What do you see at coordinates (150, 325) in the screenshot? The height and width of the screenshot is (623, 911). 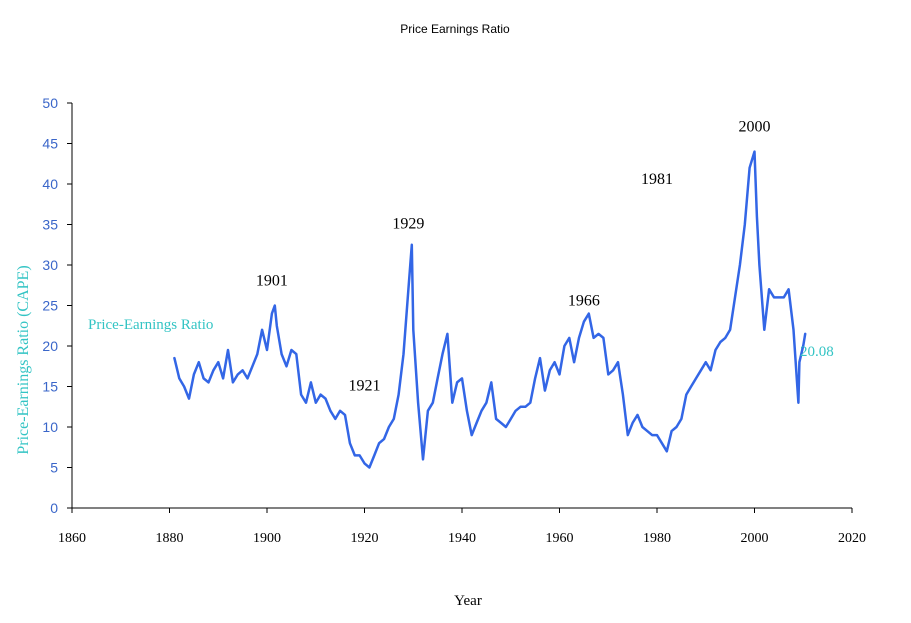 I see `series-label: Price-Earnings Ratio` at bounding box center [150, 325].